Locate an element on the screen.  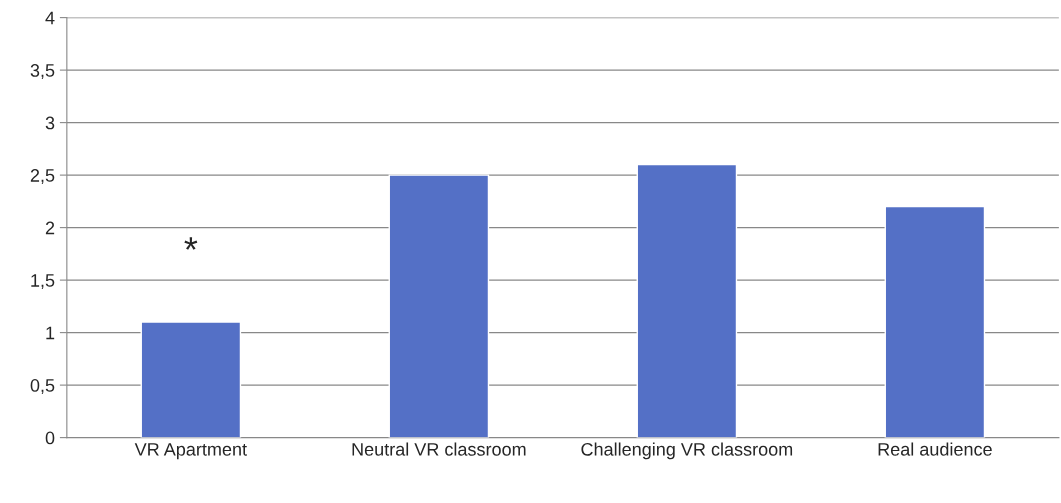
y-tick-label: 1 is located at coordinates (50, 333).